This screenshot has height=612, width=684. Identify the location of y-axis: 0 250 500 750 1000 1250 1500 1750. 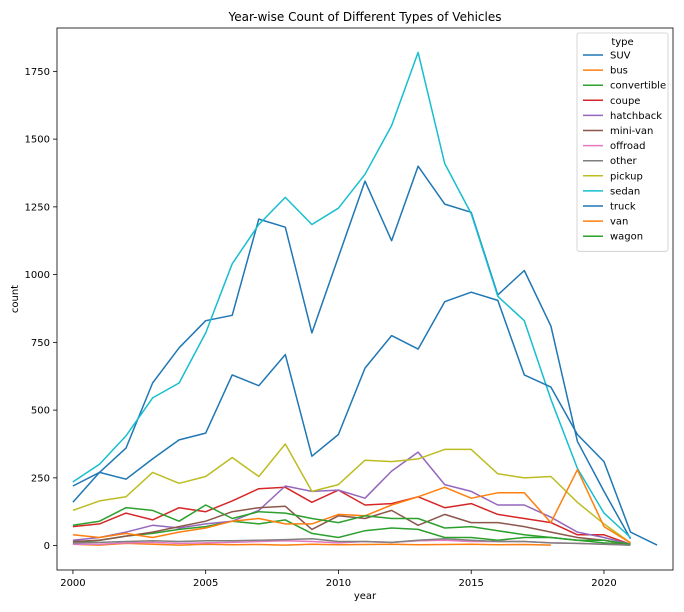
(41, 309).